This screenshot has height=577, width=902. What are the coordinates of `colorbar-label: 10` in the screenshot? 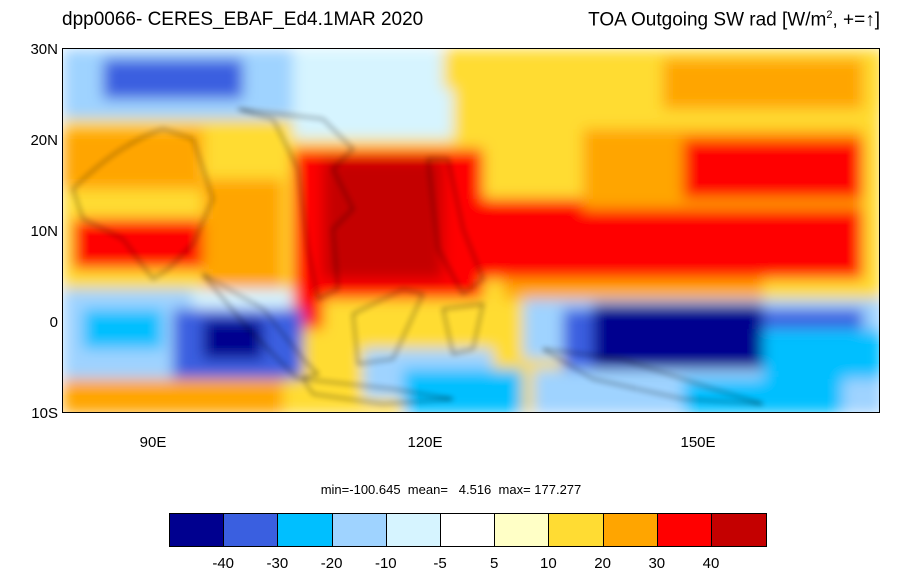 It's located at (548, 563).